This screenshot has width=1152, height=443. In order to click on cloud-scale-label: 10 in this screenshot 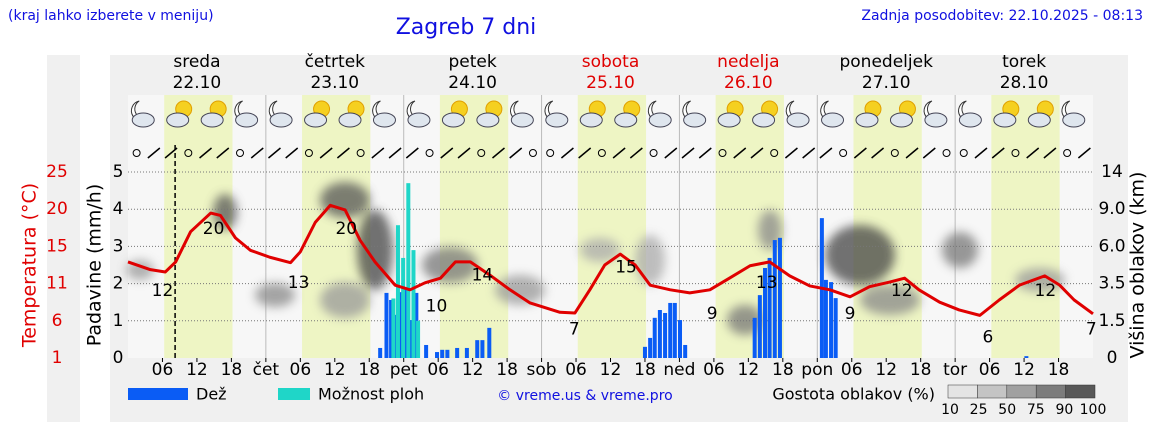, I will do `click(950, 410)`.